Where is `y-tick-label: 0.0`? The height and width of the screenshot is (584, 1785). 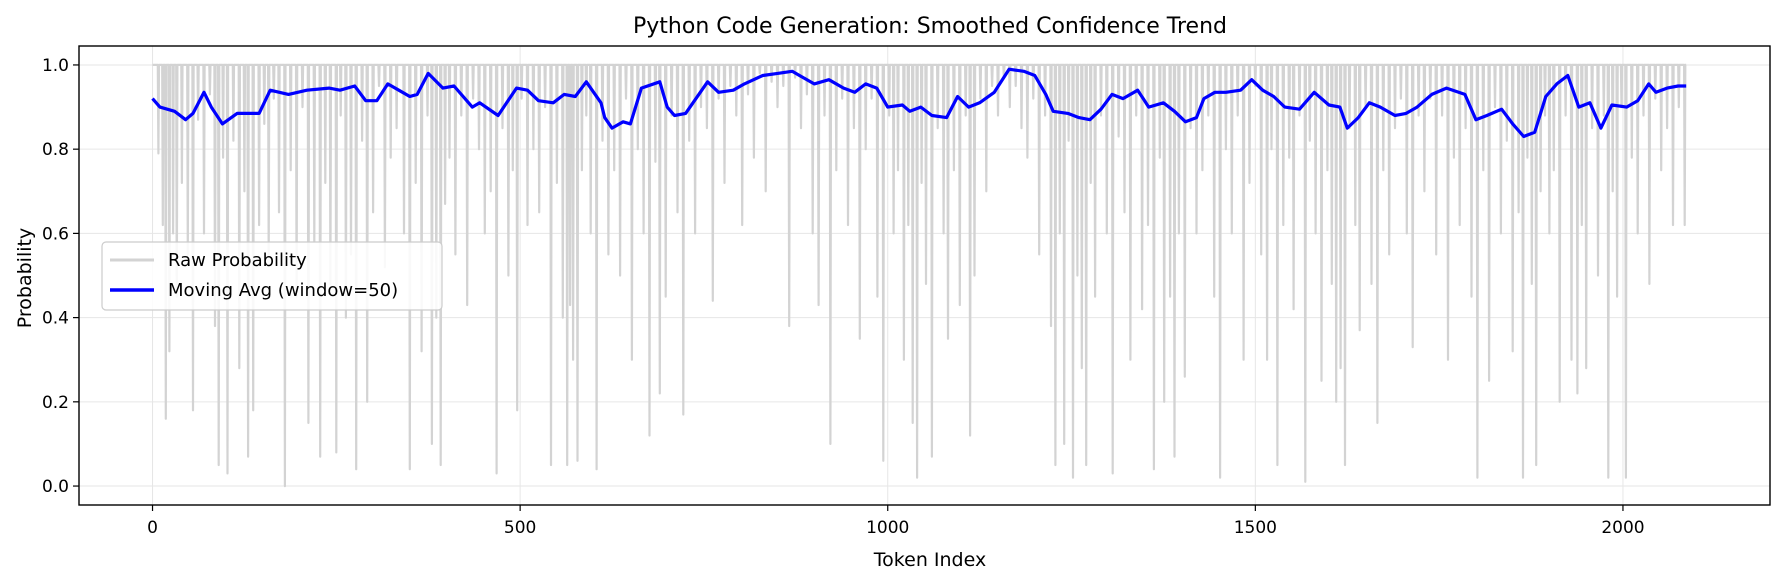
y-tick-label: 0.0 is located at coordinates (55, 487).